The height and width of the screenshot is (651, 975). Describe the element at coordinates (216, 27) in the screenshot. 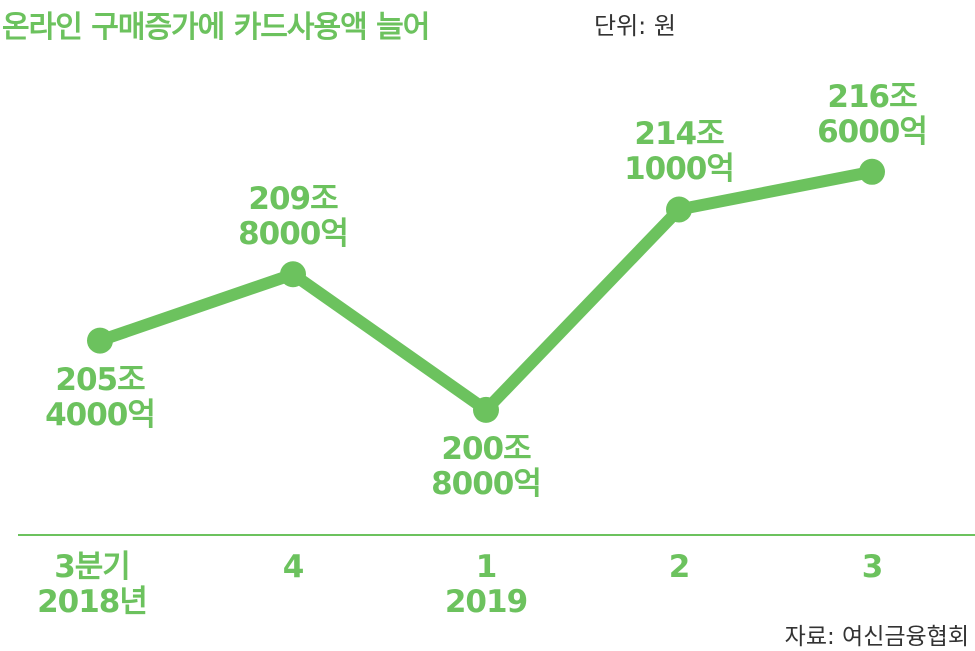

I see `chart-title: 온라인 구매증가에 카드사용액 늘어` at that location.